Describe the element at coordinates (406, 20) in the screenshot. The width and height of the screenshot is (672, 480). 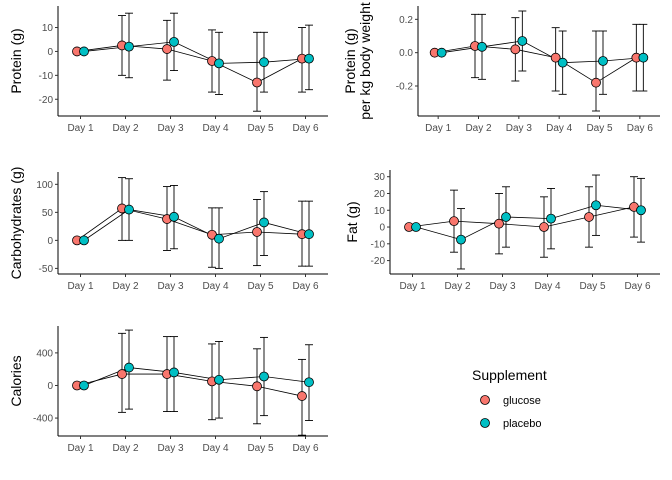
I see `y-tick-label: 0.2` at that location.